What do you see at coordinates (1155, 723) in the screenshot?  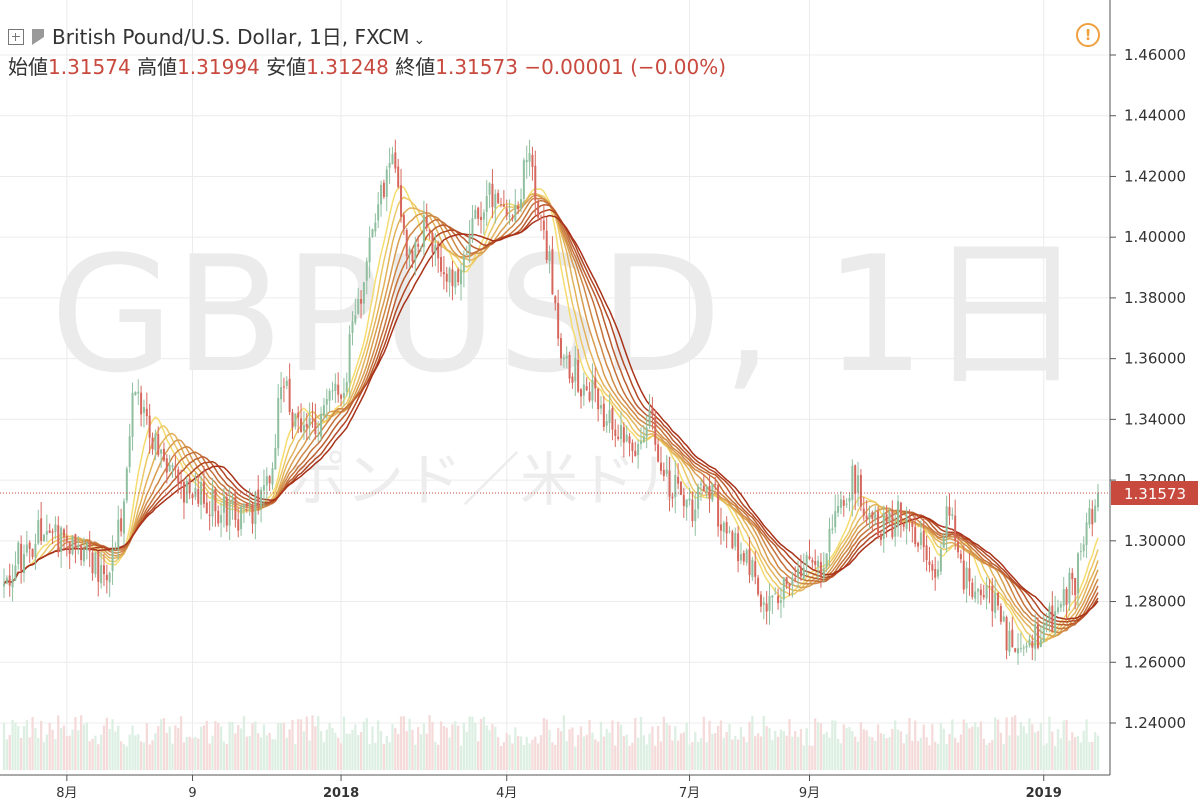 I see `price-tick-label: 1.24000` at bounding box center [1155, 723].